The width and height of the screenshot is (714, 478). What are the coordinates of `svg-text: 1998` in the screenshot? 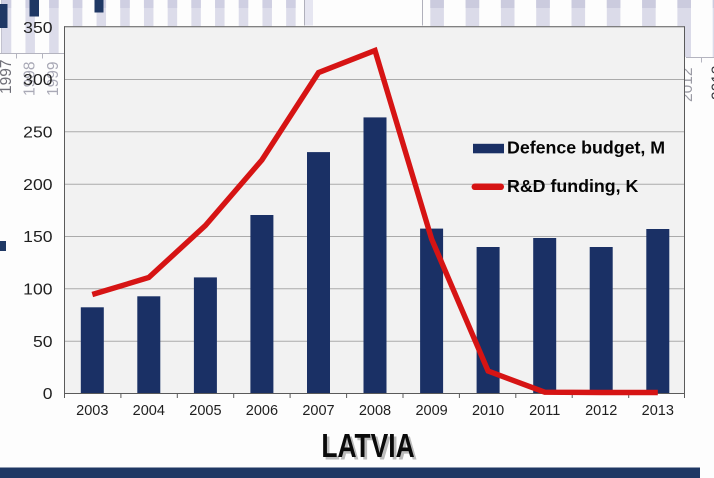 It's located at (30, 79).